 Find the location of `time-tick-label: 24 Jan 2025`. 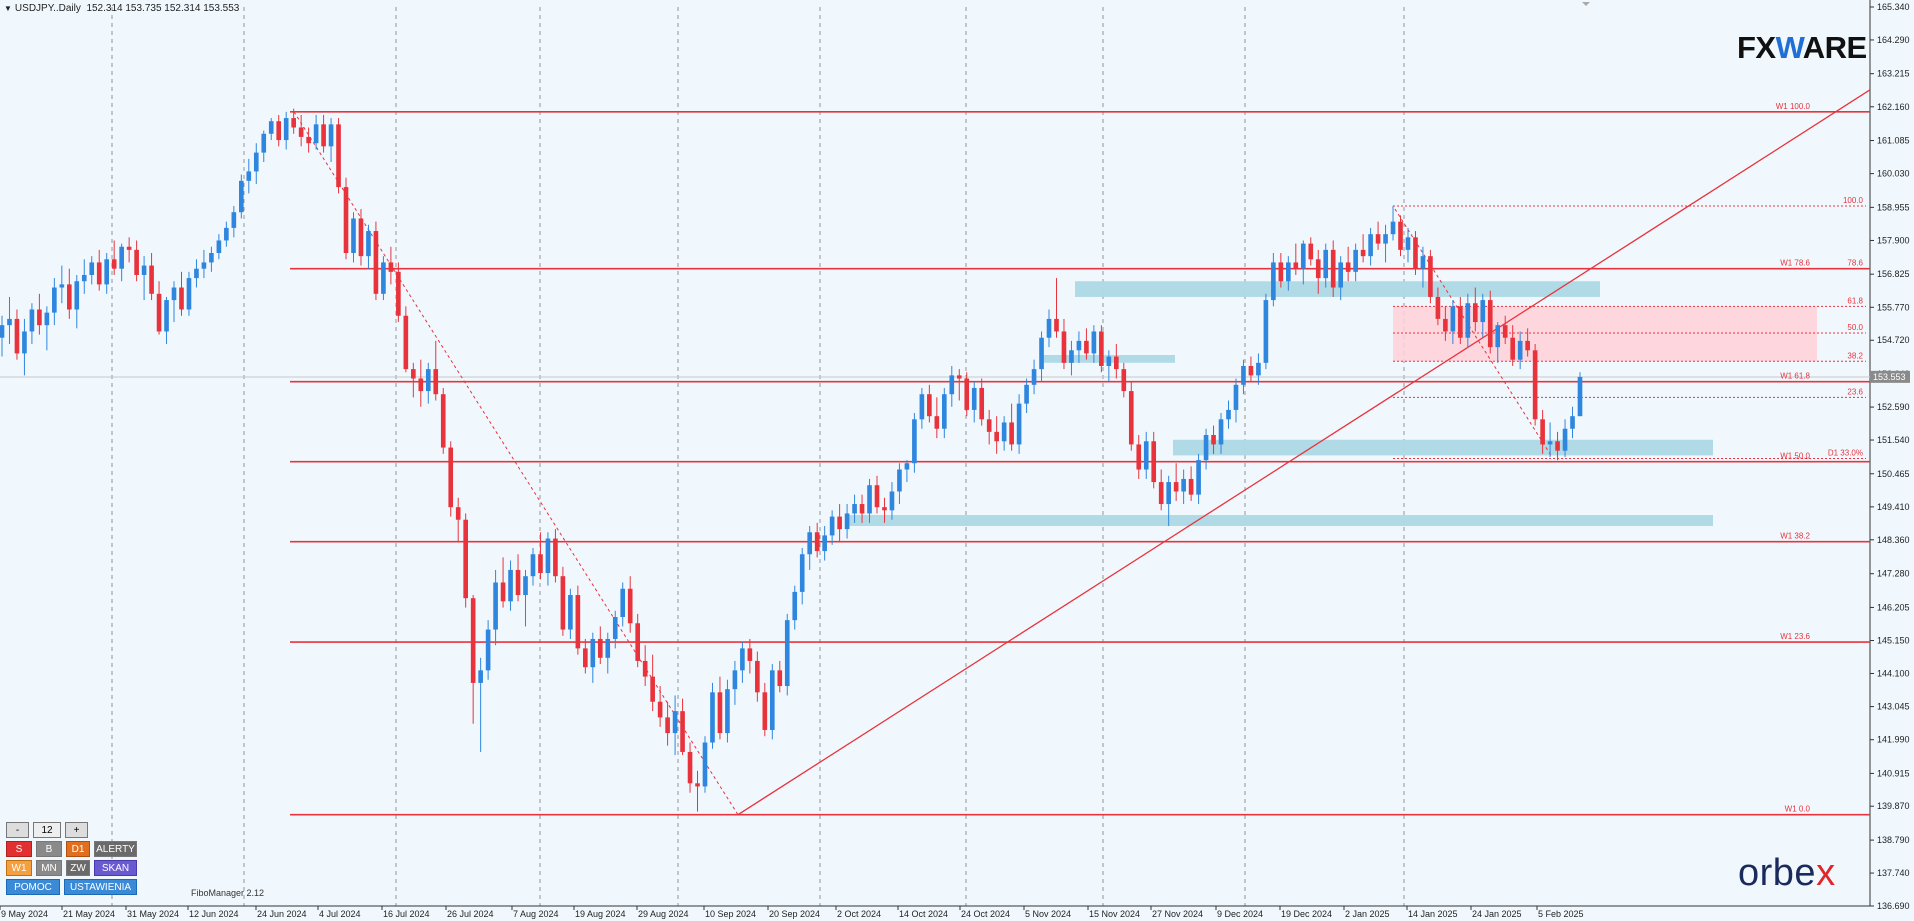

time-tick-label: 24 Jan 2025 is located at coordinates (1497, 914).